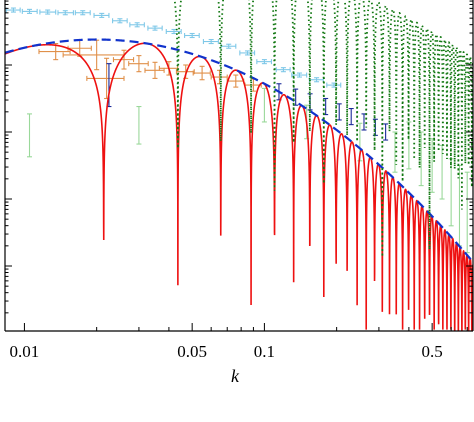  What do you see at coordinates (226, 351) in the screenshot?
I see `x-tick-labels: 0.01 0.05 0.1 0.5` at bounding box center [226, 351].